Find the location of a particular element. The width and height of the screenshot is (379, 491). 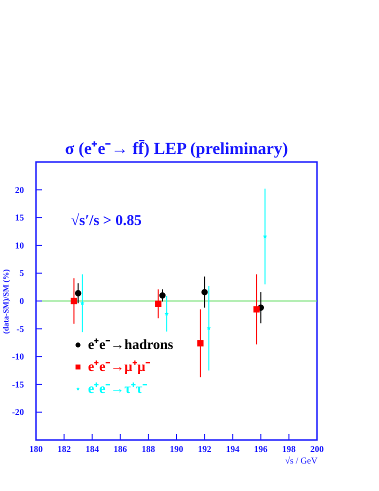

legend-label: e⁺e⁻→hadrons is located at coordinates (131, 345).